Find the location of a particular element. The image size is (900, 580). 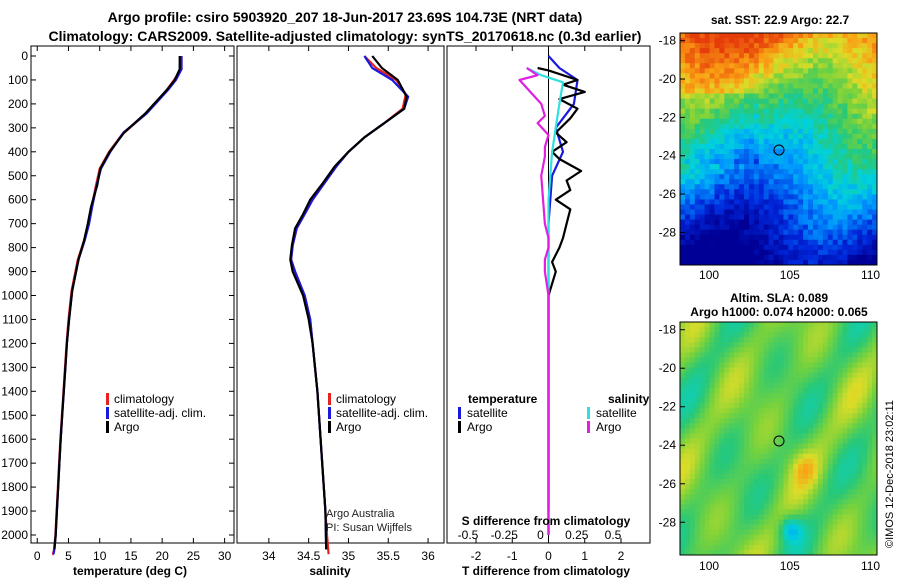

depth-tick-label: 400 is located at coordinates (18, 152).